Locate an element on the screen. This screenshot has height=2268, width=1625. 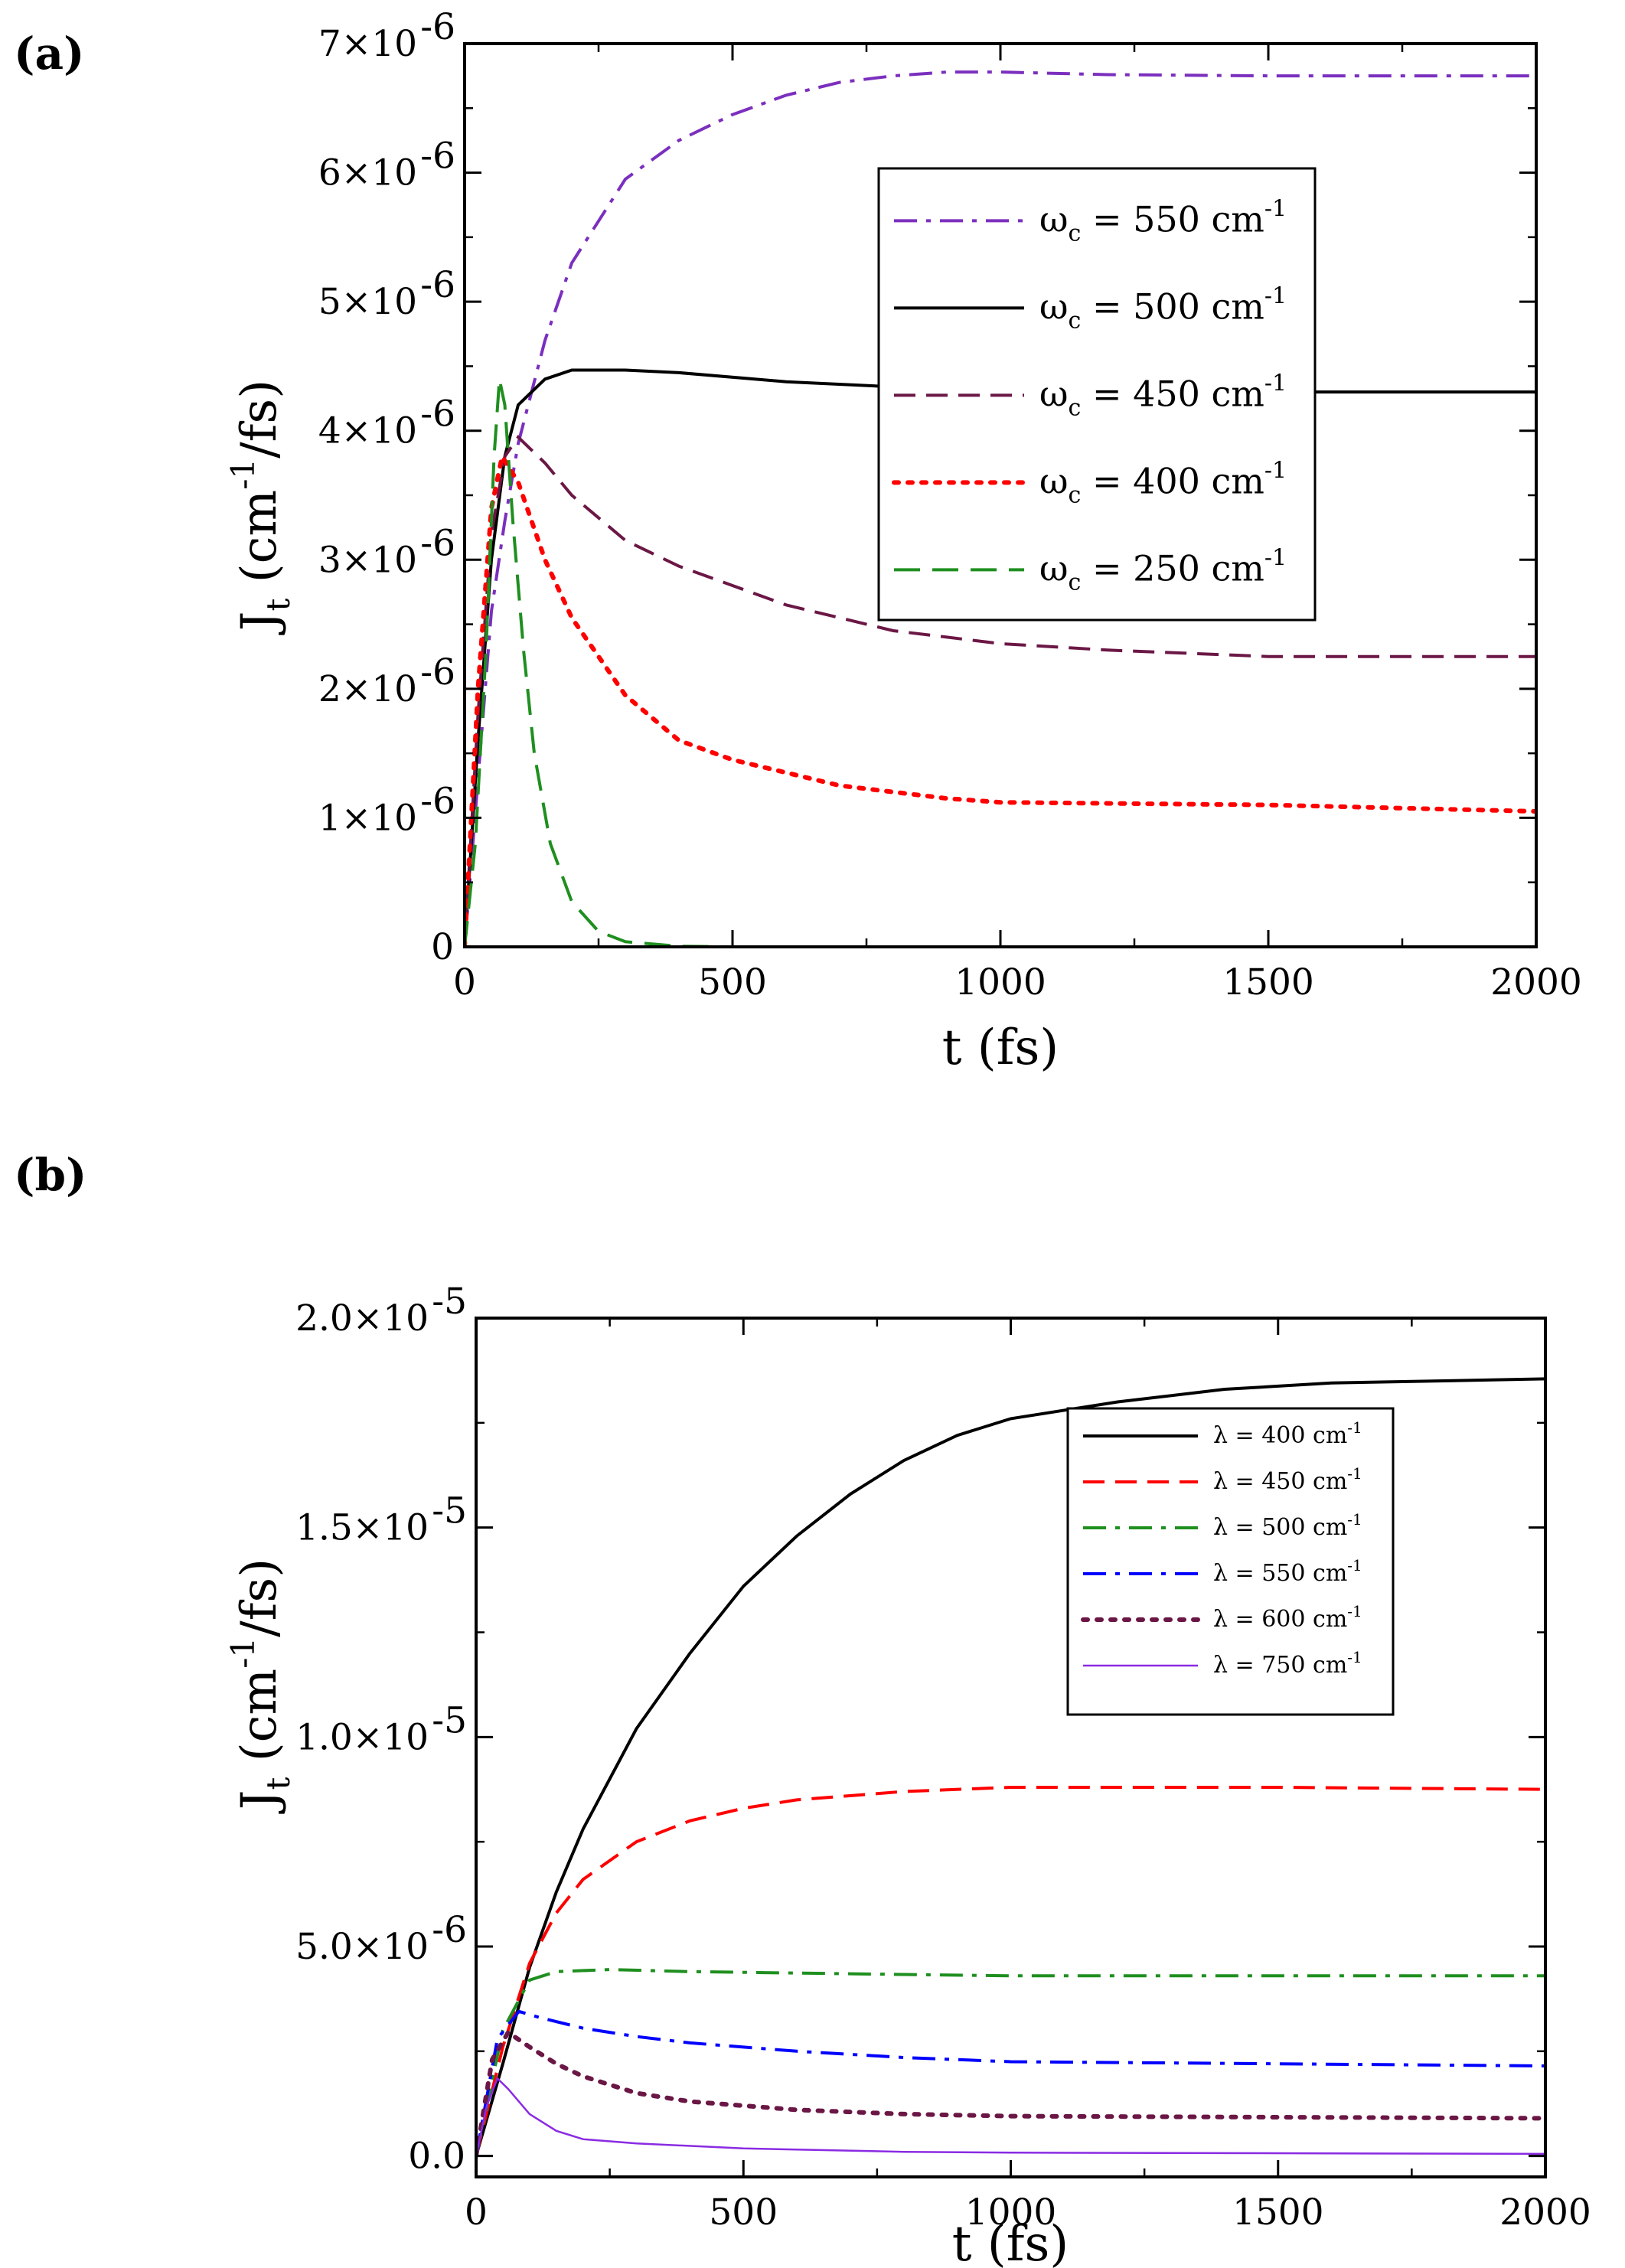
legend-label-450: ωc = 450 cm-1 is located at coordinates (1163, 396).